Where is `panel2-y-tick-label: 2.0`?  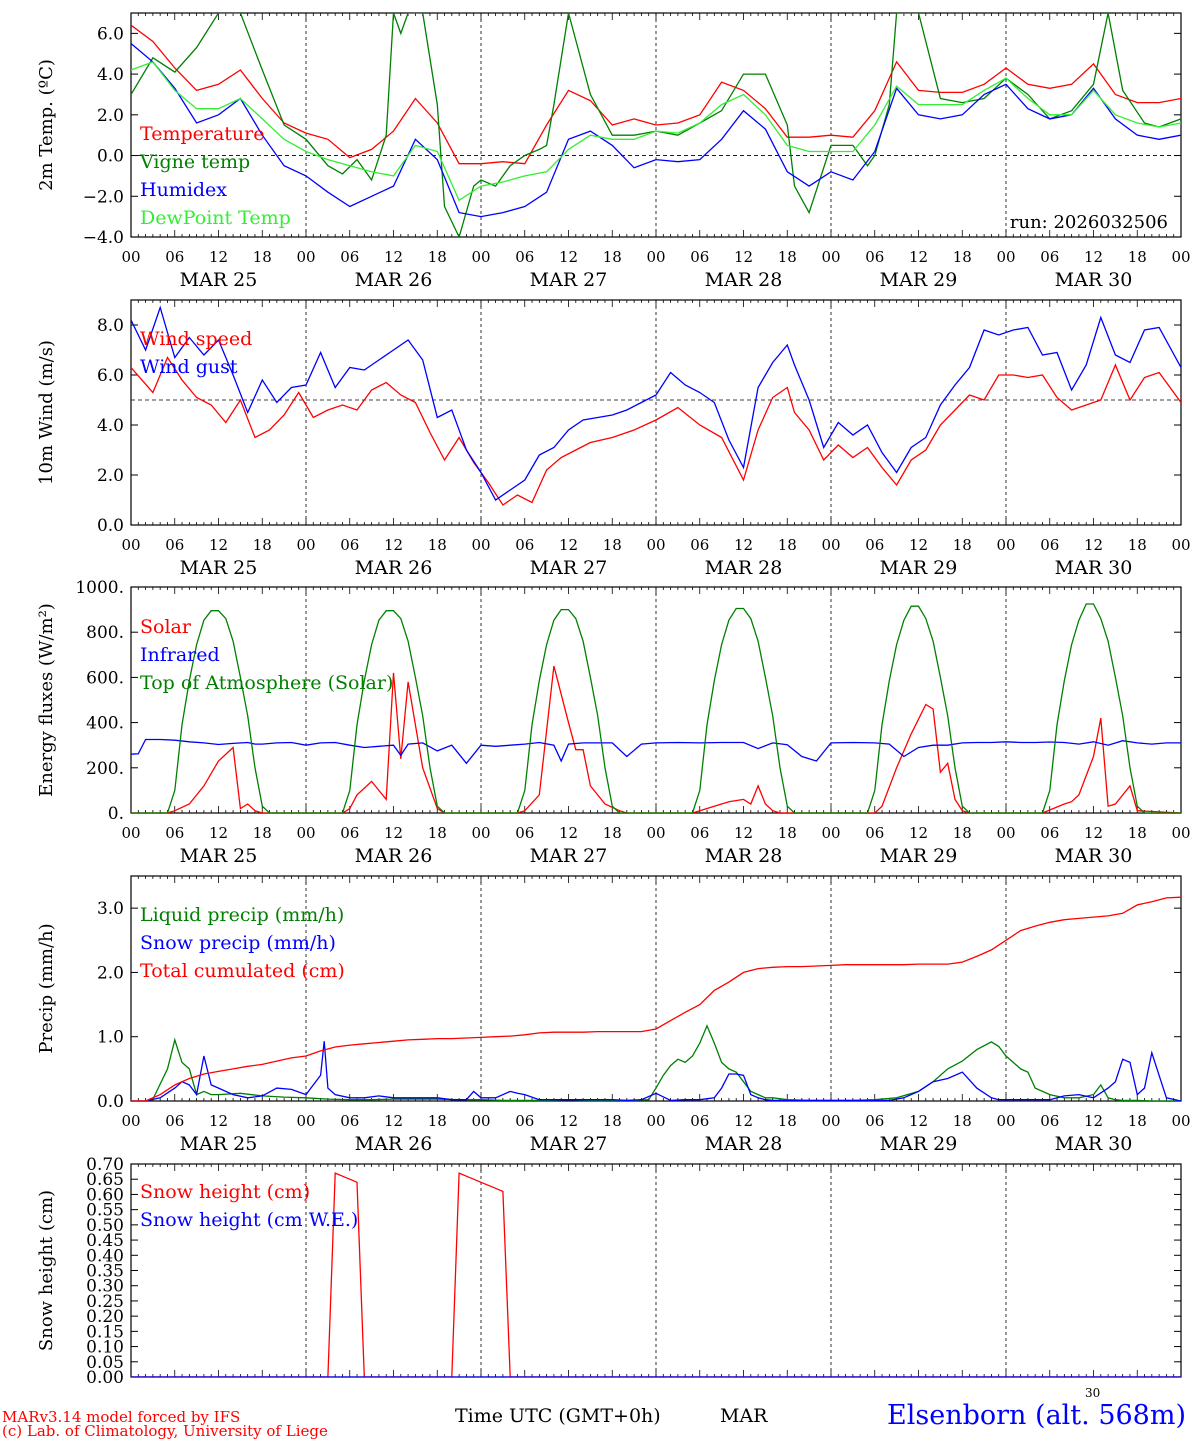 panel2-y-tick-label: 2.0 is located at coordinates (110, 476).